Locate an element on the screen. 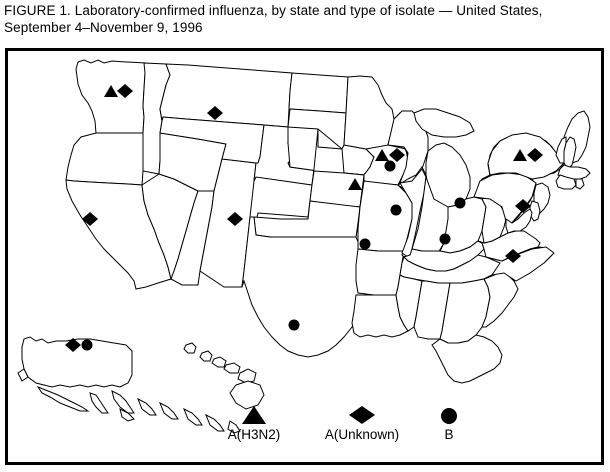  map-legend: A(H3N2) A(Unknown) B is located at coordinates (304, 431).